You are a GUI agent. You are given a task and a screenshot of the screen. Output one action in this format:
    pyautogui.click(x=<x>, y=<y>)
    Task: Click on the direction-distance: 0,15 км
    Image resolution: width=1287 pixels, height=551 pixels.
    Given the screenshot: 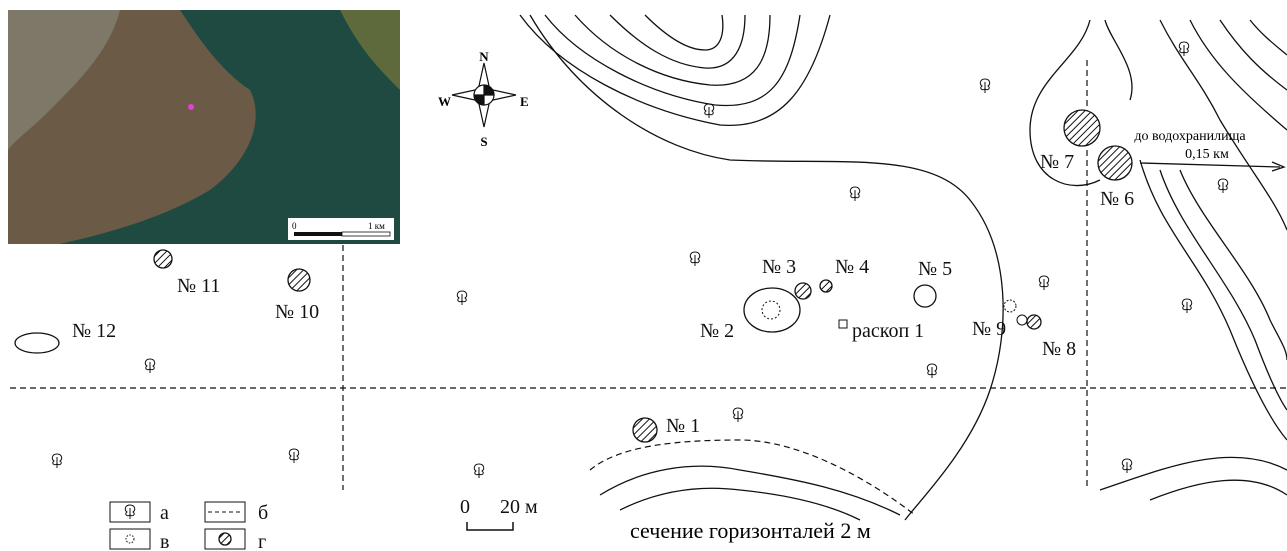 What is the action you would take?
    pyautogui.click(x=1207, y=154)
    